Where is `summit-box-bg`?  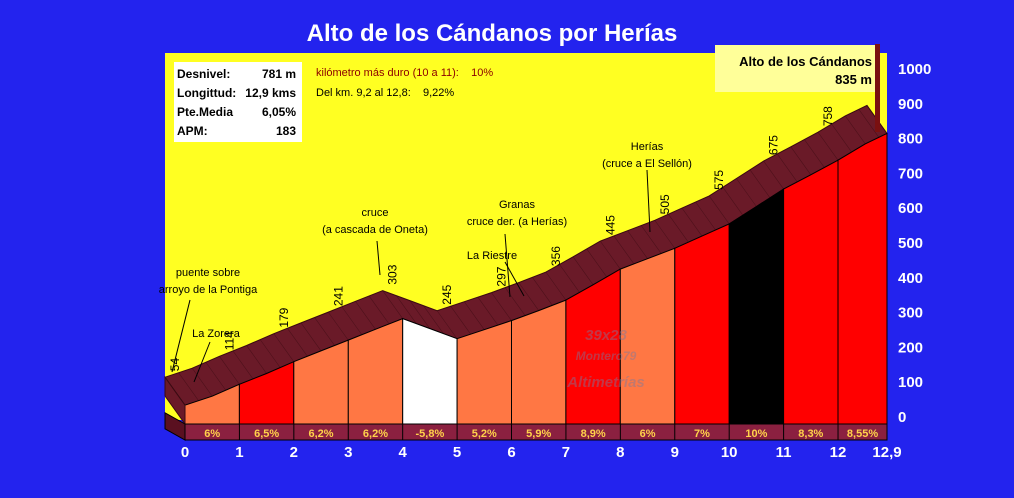
summit-box-bg is located at coordinates (796, 68).